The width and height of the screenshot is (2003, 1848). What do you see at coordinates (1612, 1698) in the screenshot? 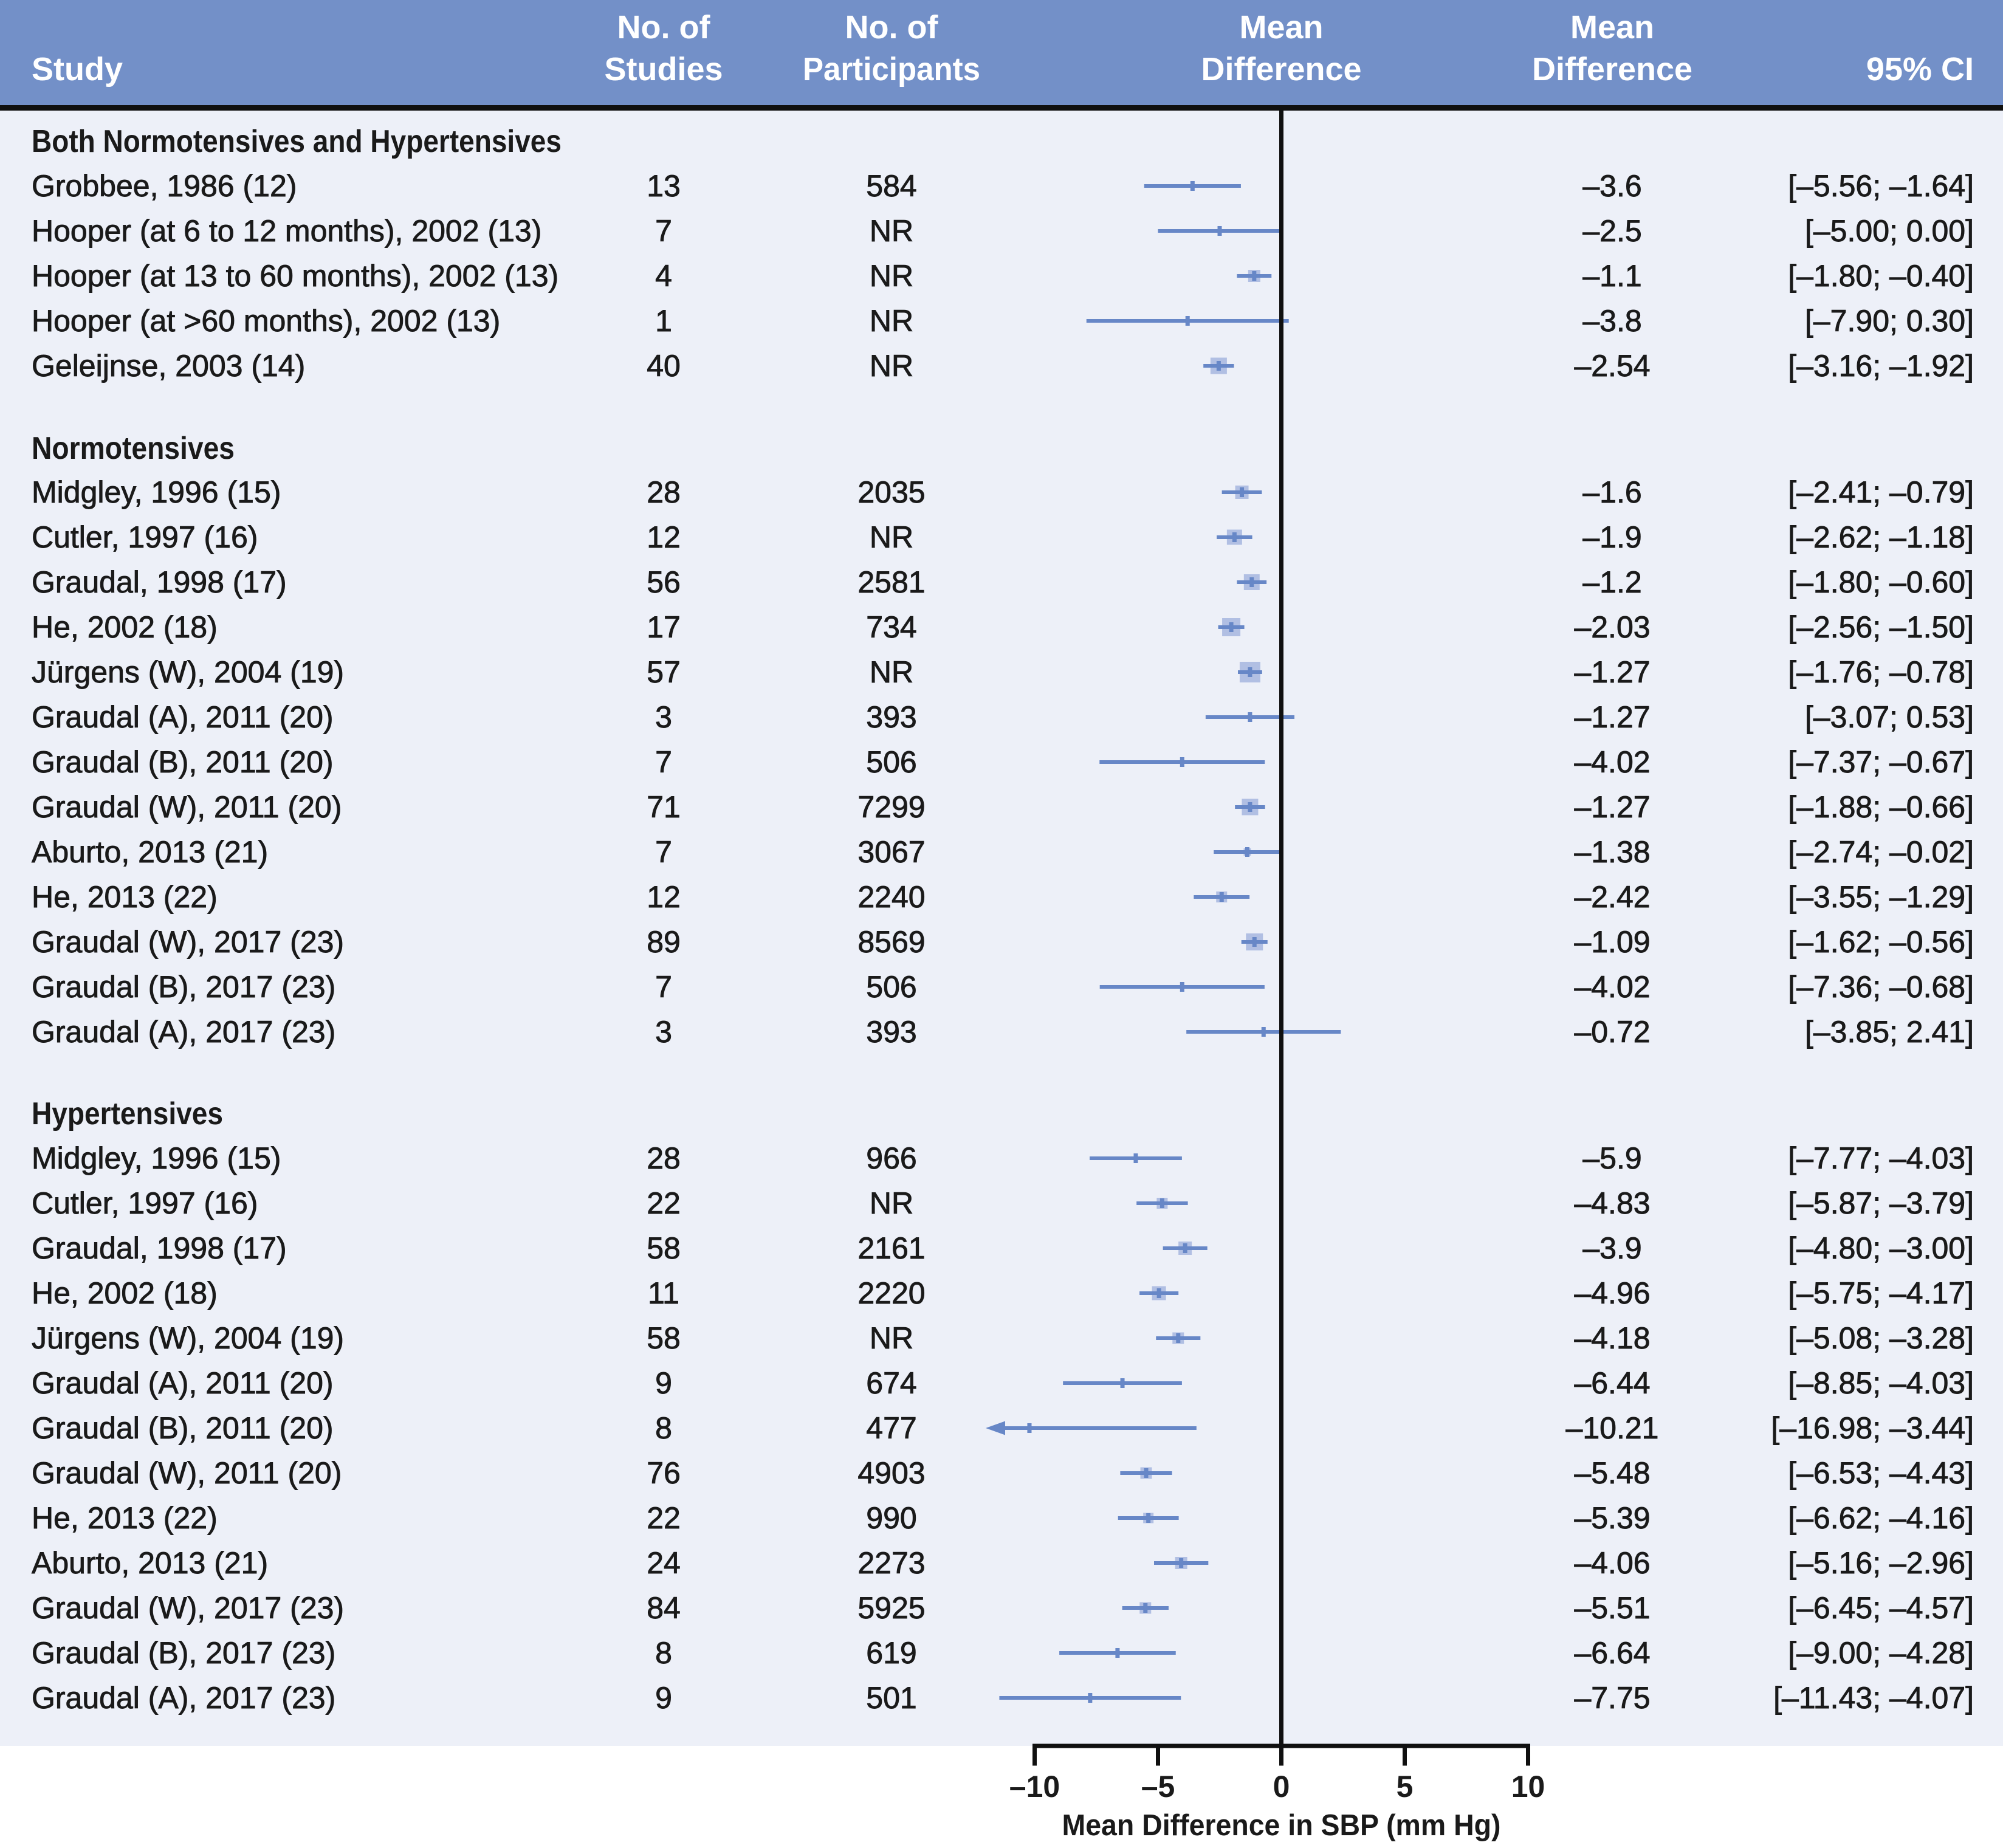
I see `svg-text: –7.75` at bounding box center [1612, 1698].